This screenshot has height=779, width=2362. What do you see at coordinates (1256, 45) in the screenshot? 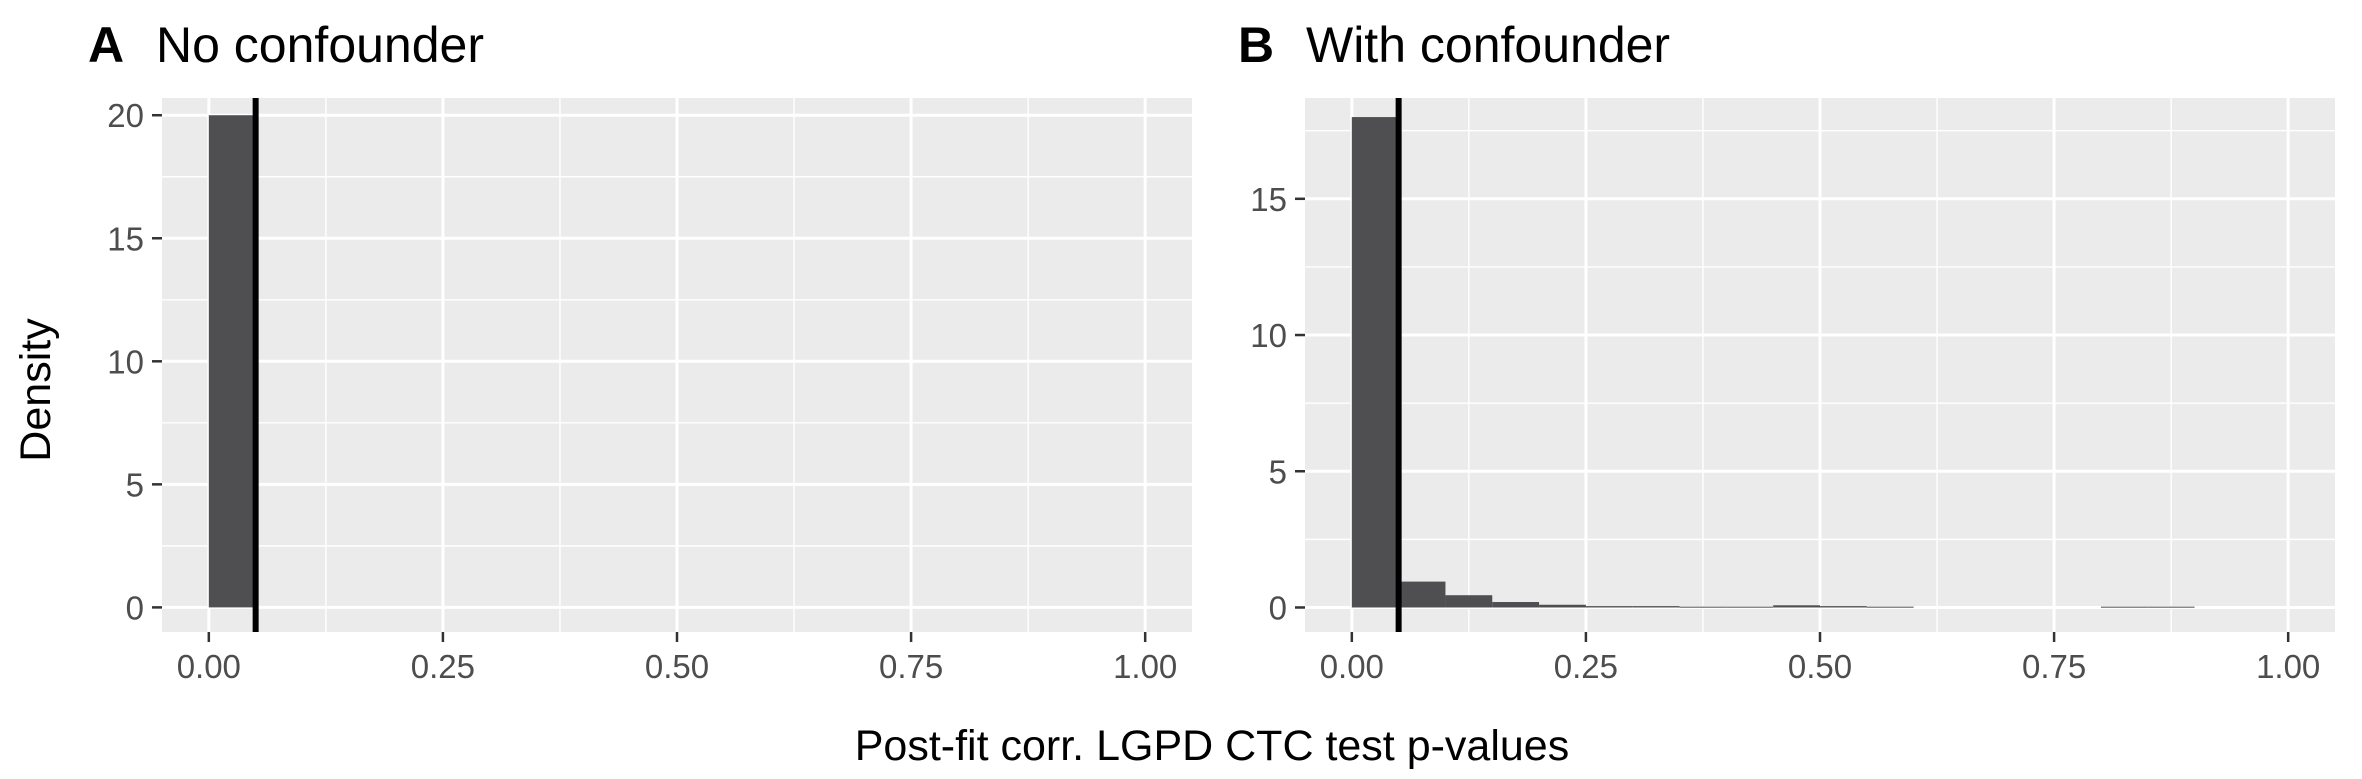
I see `panel-letter: B` at bounding box center [1256, 45].